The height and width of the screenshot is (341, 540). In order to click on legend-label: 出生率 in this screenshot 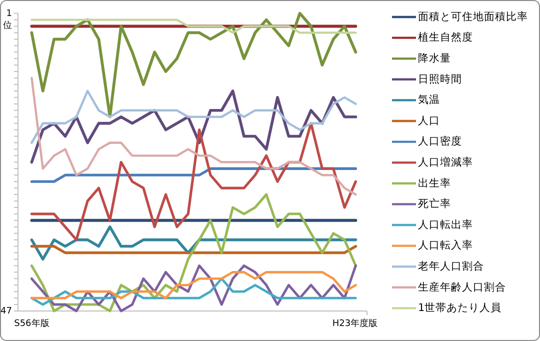, I will do `click(434, 183)`.